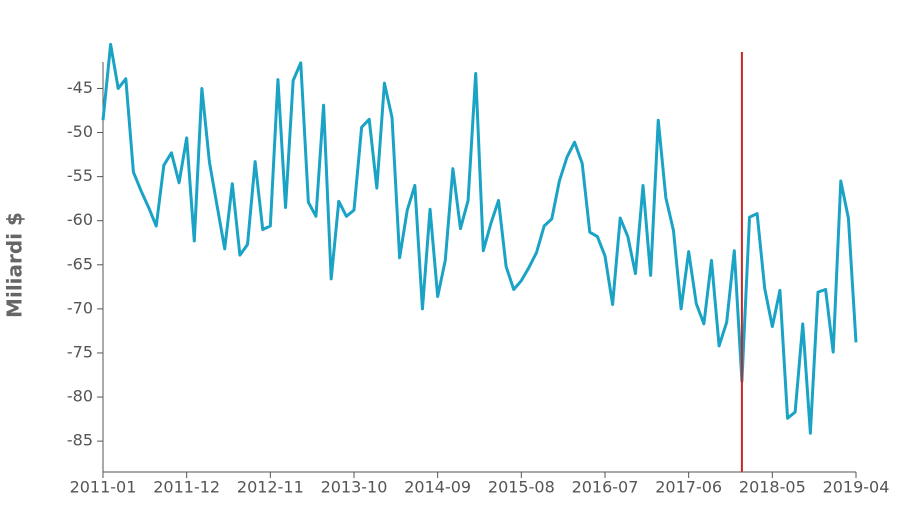 The width and height of the screenshot is (907, 531). Describe the element at coordinates (354, 487) in the screenshot. I see `x-tick-label: 2013-10` at that location.